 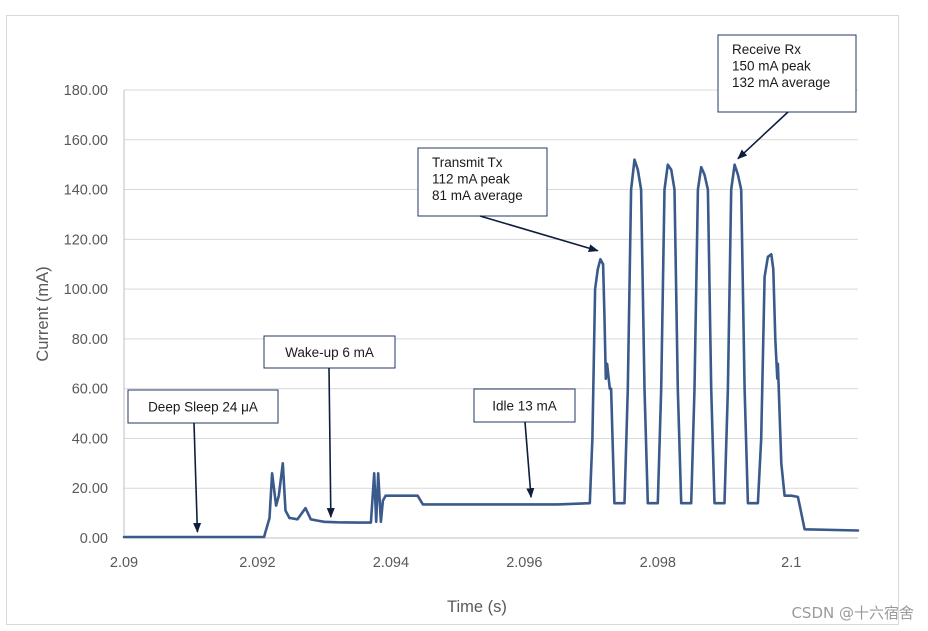 I want to click on y-tick-label: 60.00, so click(x=90, y=390).